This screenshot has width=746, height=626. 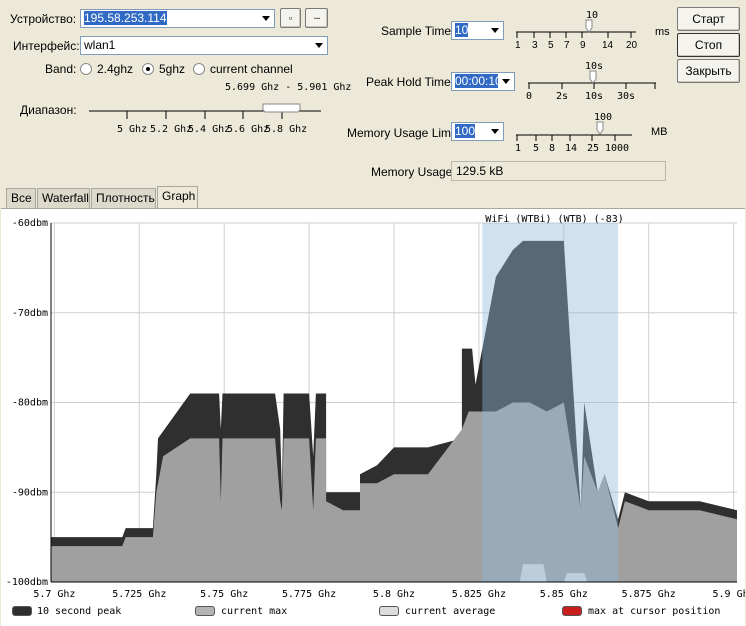 What do you see at coordinates (172, 69) in the screenshot?
I see `band-option-label: 5ghz` at bounding box center [172, 69].